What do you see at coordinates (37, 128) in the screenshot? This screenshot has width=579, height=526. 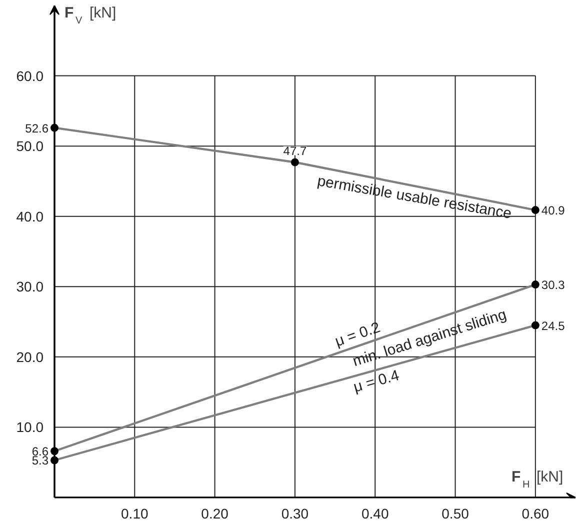 I see `data-label: 52.6` at bounding box center [37, 128].